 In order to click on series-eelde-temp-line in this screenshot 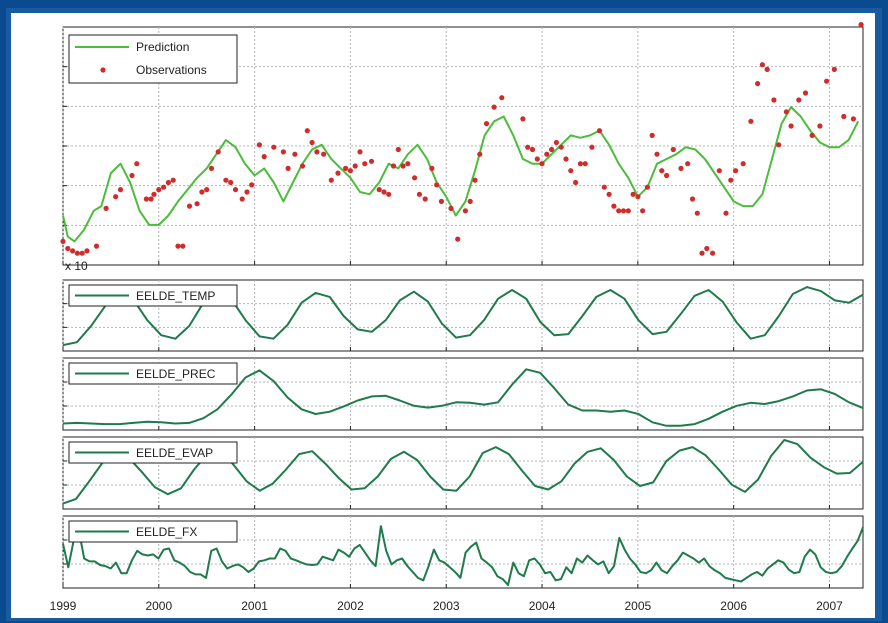, I will do `click(463, 316)`.